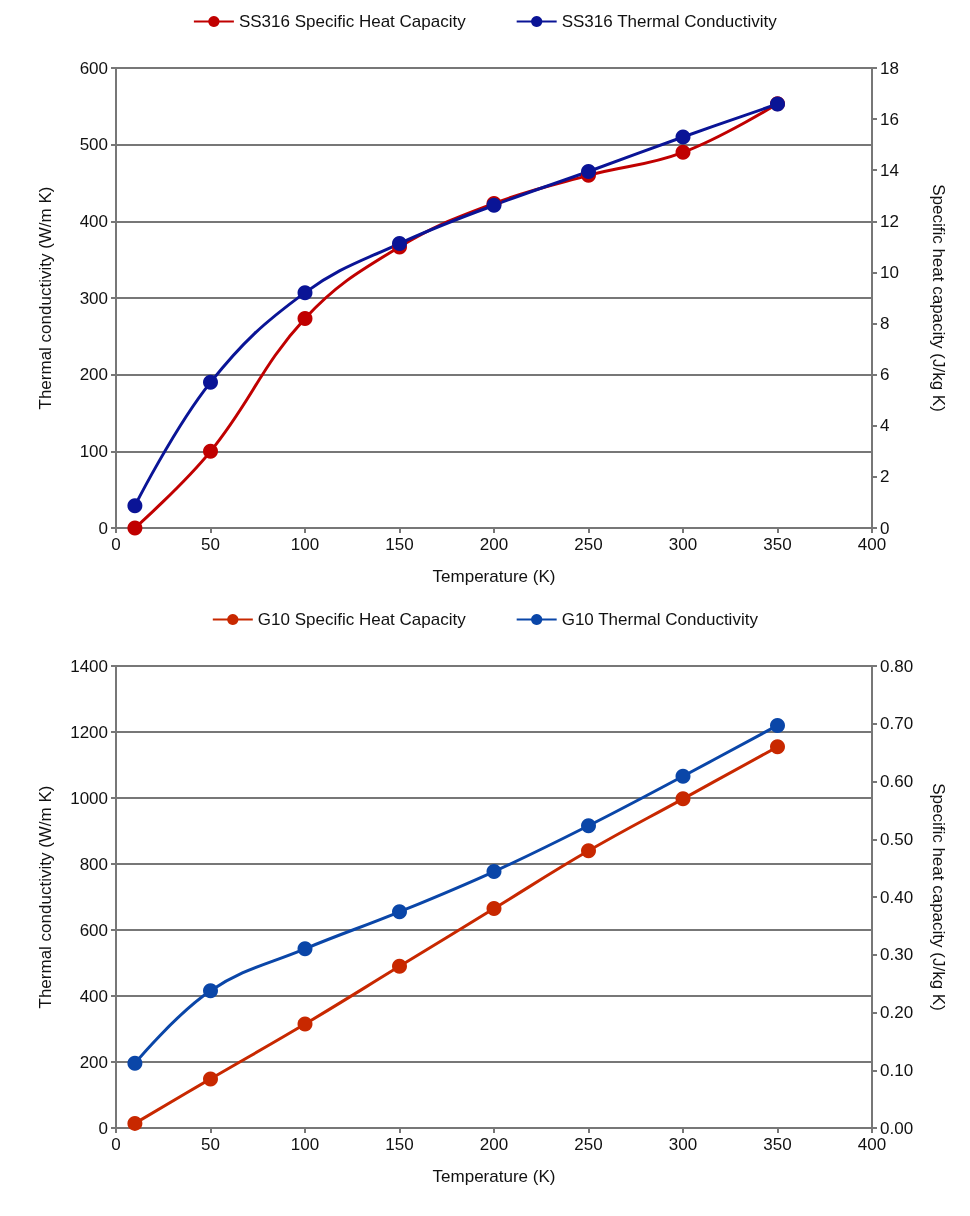 The height and width of the screenshot is (1216, 970). I want to click on y2-tick-label: 0.20, so click(897, 1012).